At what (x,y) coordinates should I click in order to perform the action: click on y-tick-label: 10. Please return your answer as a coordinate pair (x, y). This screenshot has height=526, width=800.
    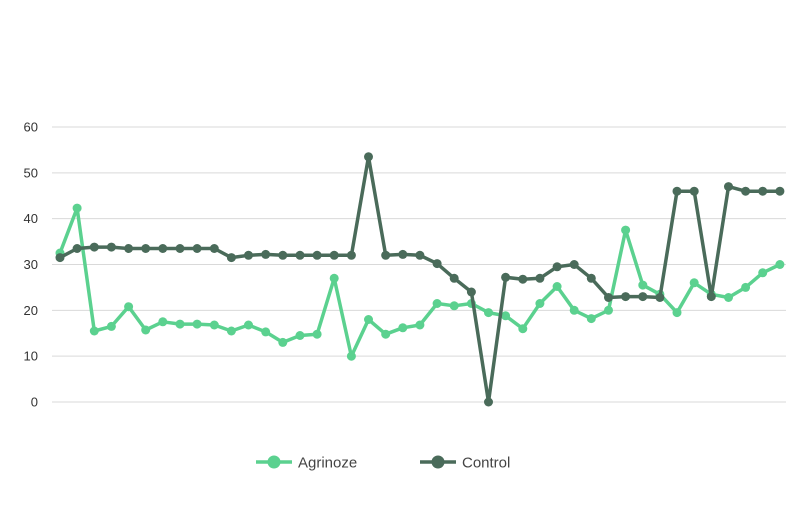
    Looking at the image, I should click on (31, 356).